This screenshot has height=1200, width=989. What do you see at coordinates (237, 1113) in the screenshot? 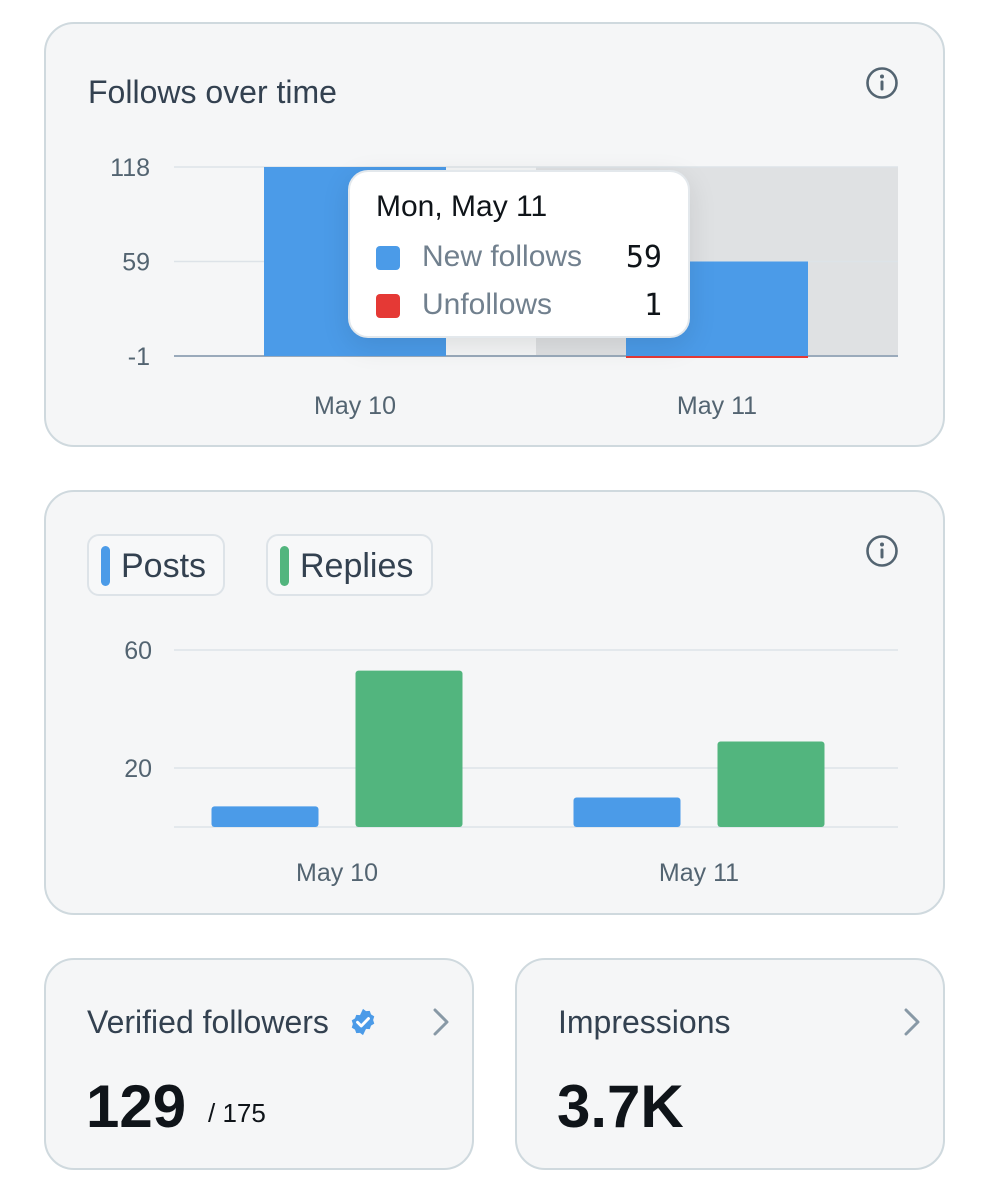
I see `verified-followers-total: / 175` at bounding box center [237, 1113].